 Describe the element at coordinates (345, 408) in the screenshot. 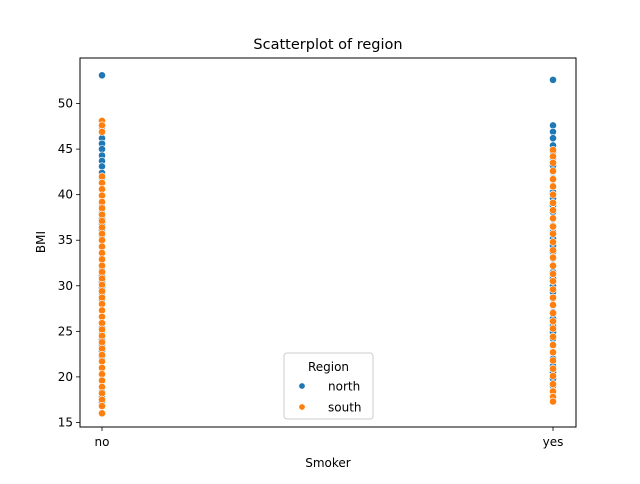

I see `legend-label-south: south` at that location.